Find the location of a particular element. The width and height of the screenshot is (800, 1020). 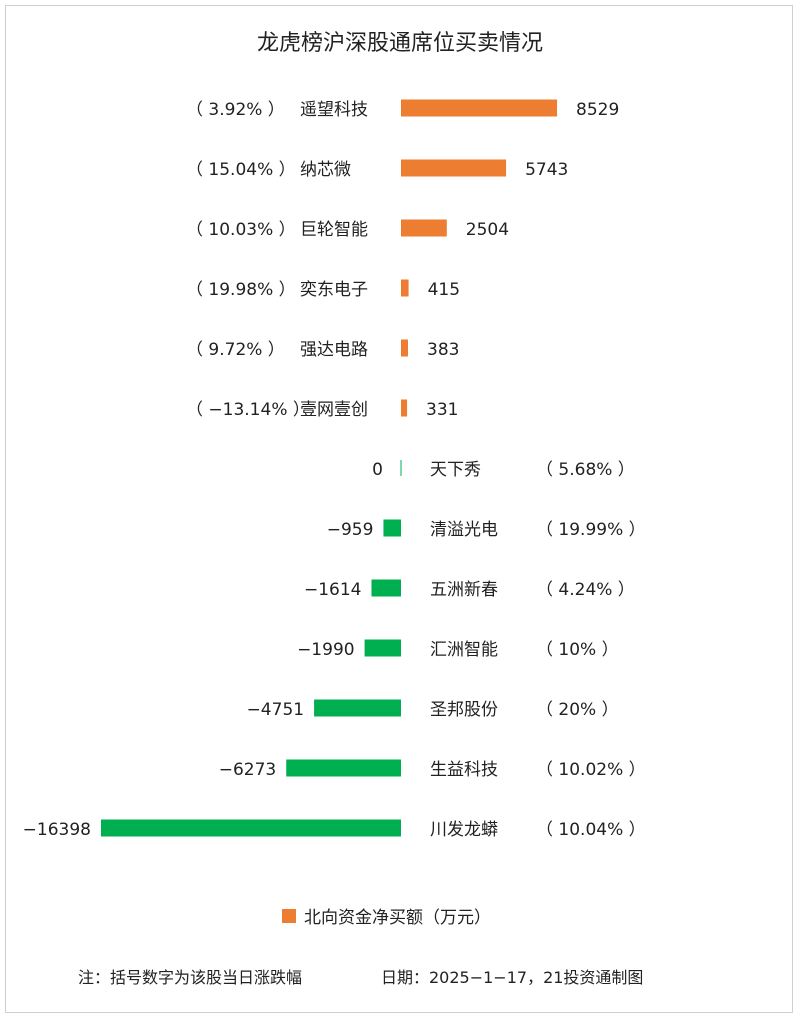

value-label: 2504 is located at coordinates (487, 230).